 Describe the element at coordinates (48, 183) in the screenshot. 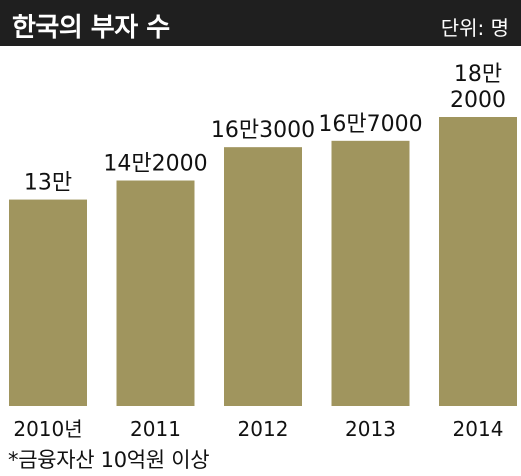

I see `value-label: 13만` at that location.